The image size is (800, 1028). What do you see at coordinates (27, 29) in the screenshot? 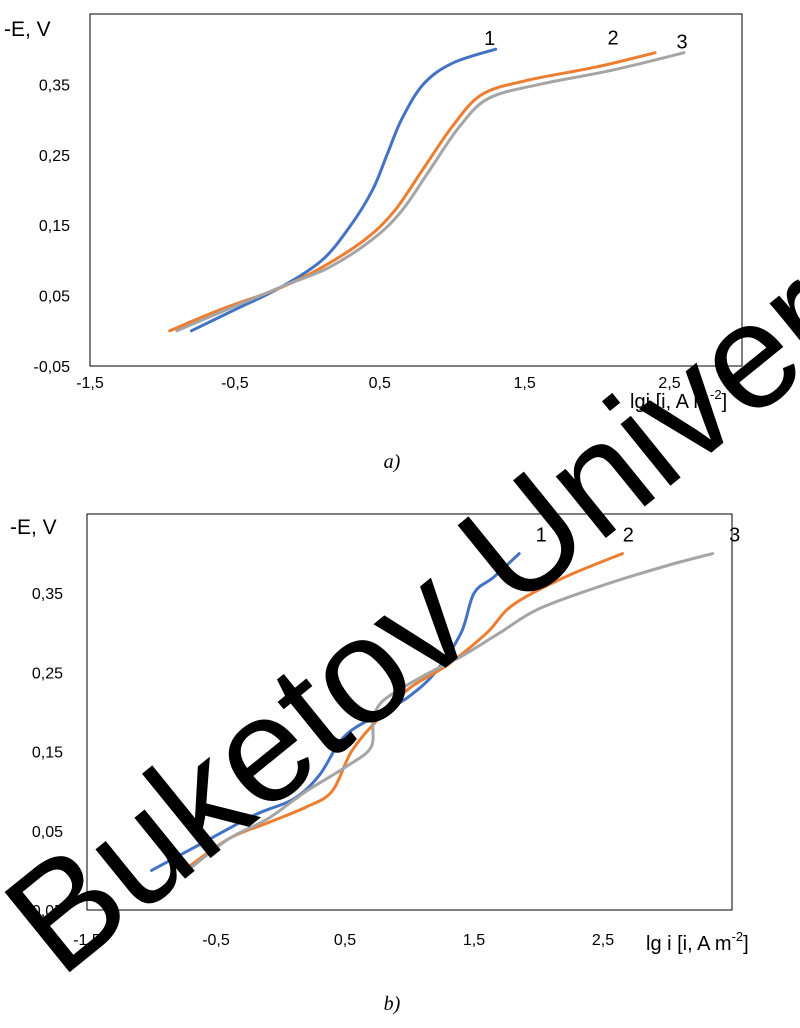
I see `chart-a-y-axis-label: -E, V` at bounding box center [27, 29].